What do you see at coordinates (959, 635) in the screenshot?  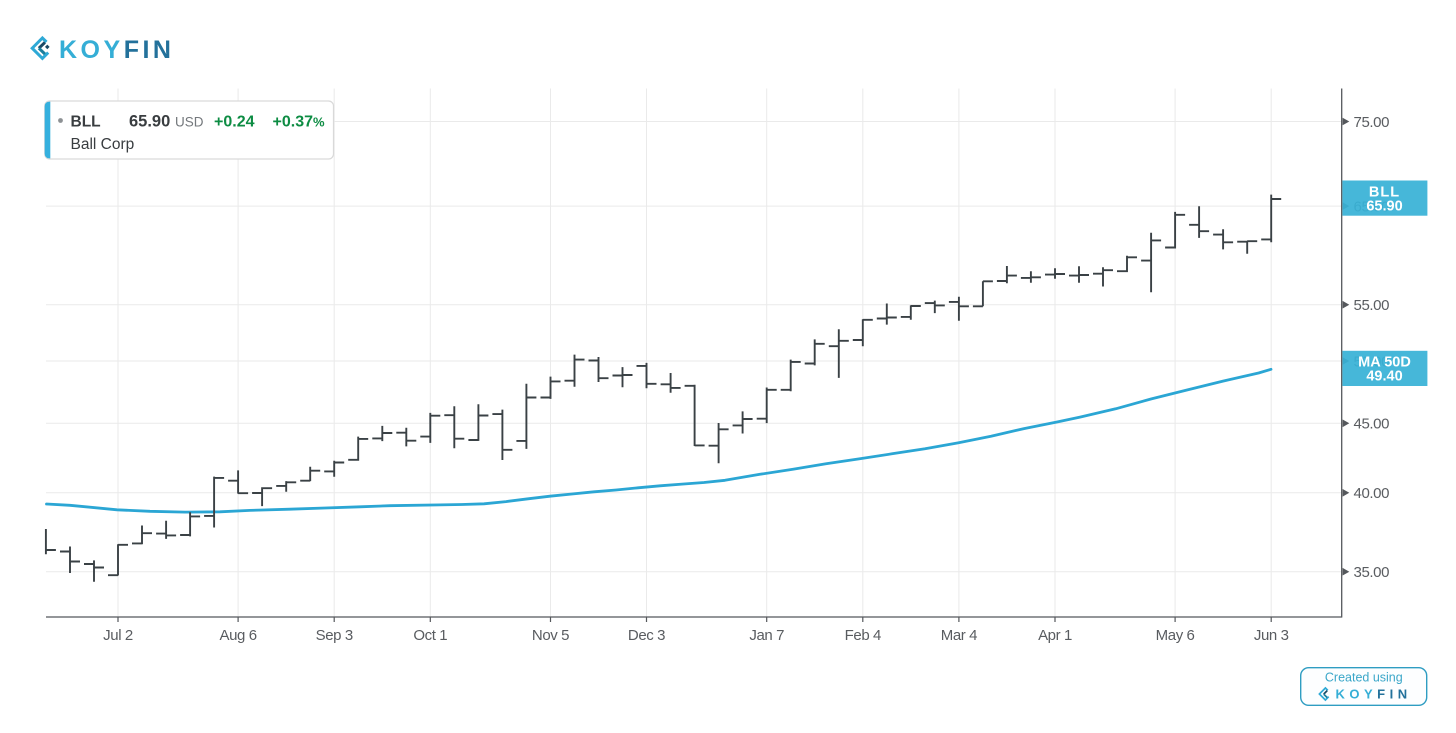 I see `svg-text: Mar 4` at bounding box center [959, 635].